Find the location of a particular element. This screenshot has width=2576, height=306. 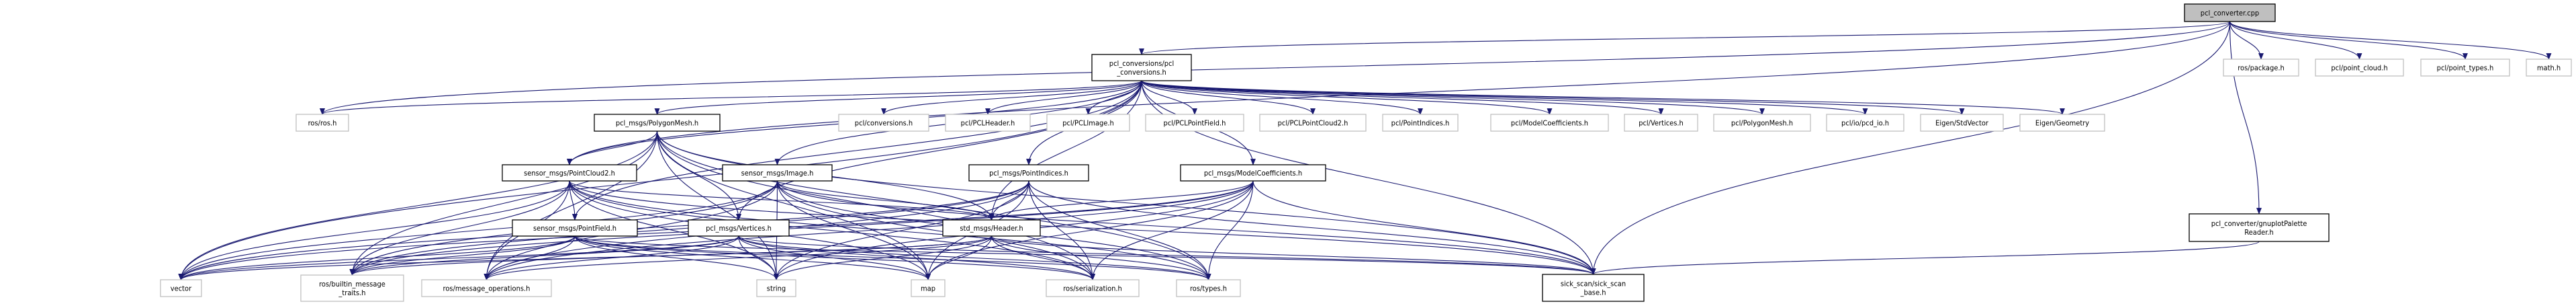

node-label: pcl_msgs/Vertices.h is located at coordinates (739, 229).